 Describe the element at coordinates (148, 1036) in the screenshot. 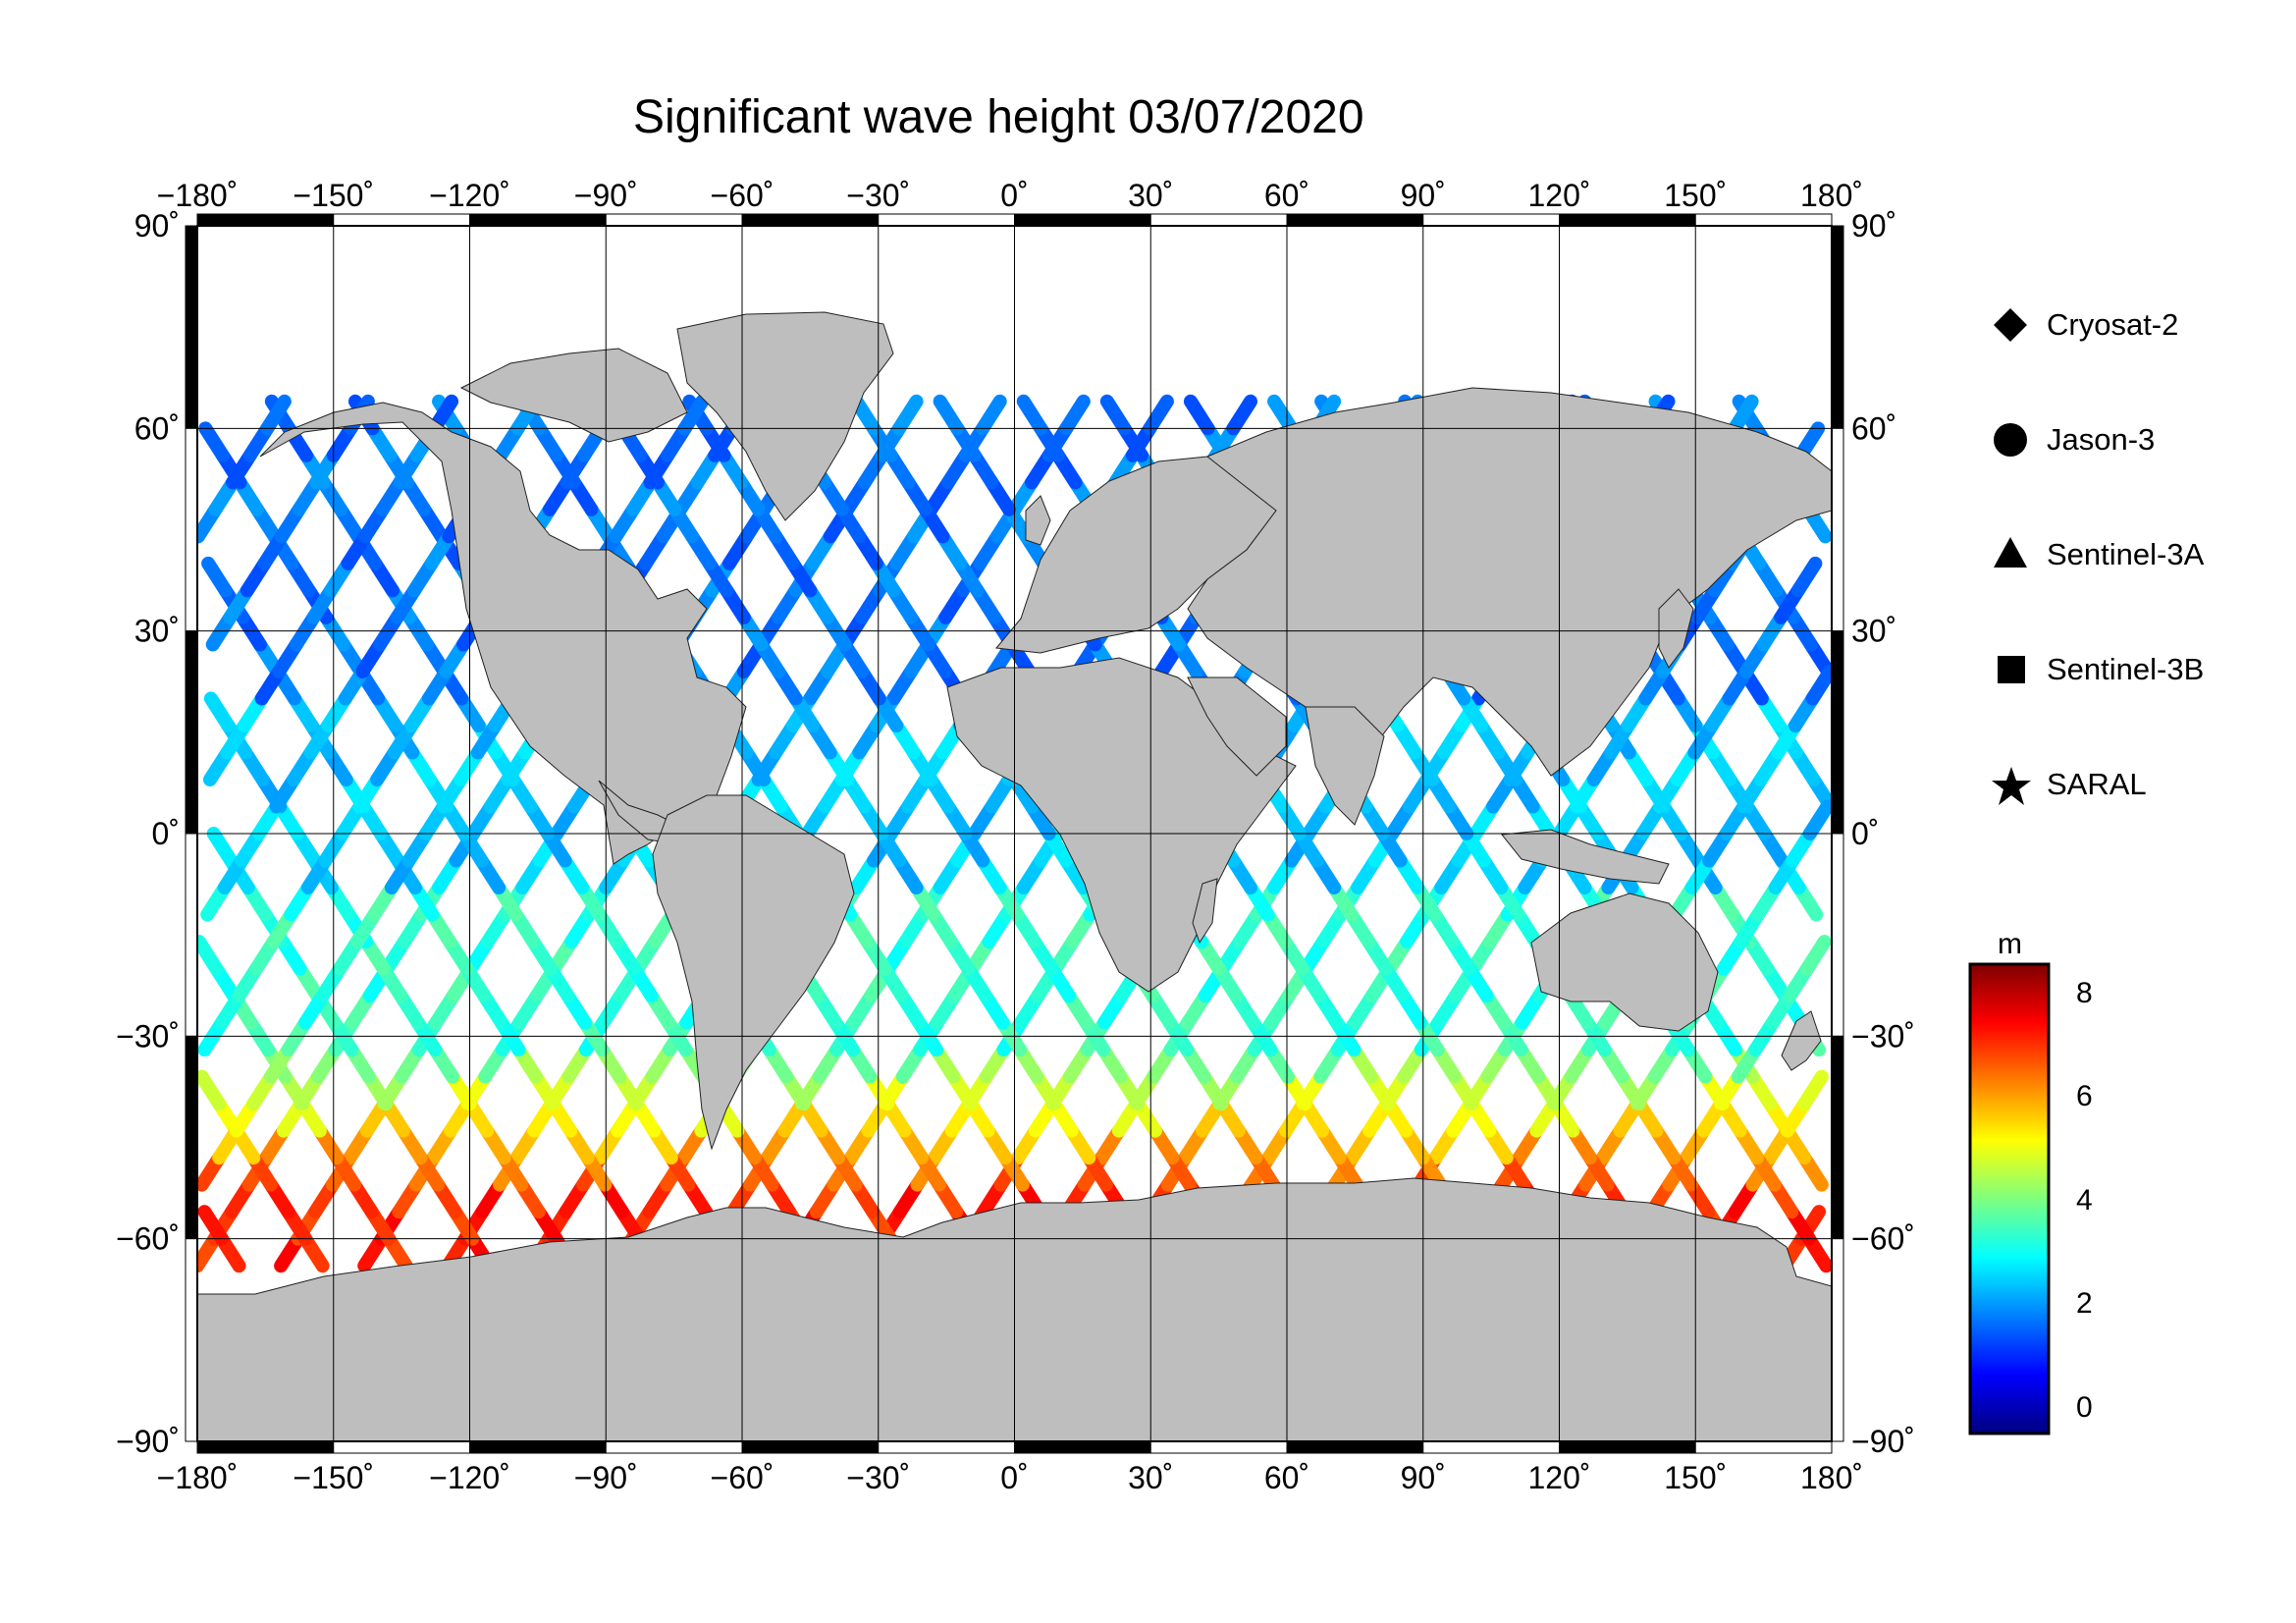

I see `lat-tick-left: −30˚` at that location.